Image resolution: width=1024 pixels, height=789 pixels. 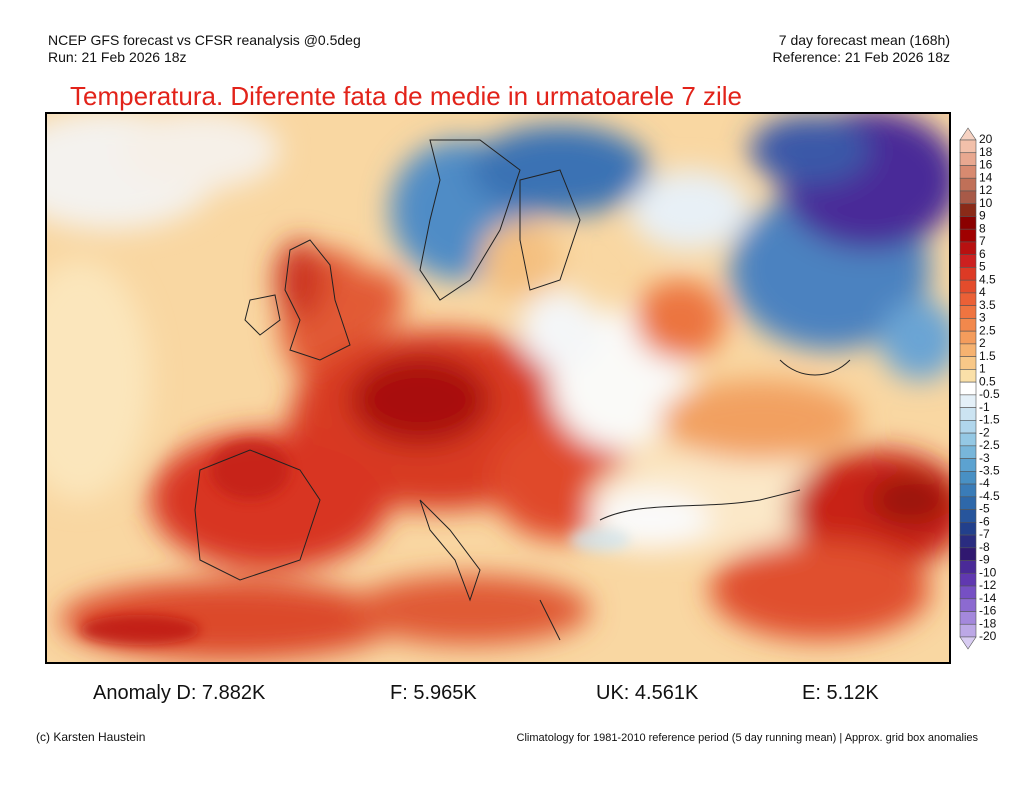 What do you see at coordinates (987, 381) in the screenshot?
I see `colorbar-label: 0.5` at bounding box center [987, 381].